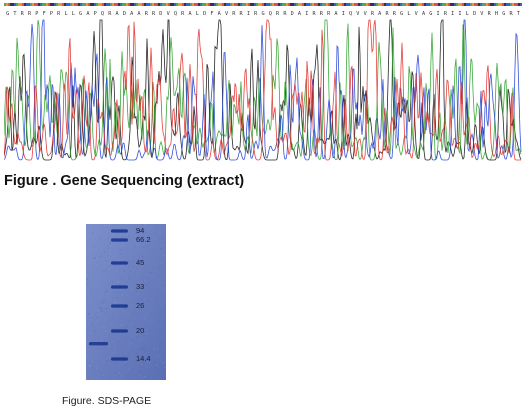 The image size is (526, 408). Describe the element at coordinates (140, 262) in the screenshot. I see `marker-label-45: 45` at that location.